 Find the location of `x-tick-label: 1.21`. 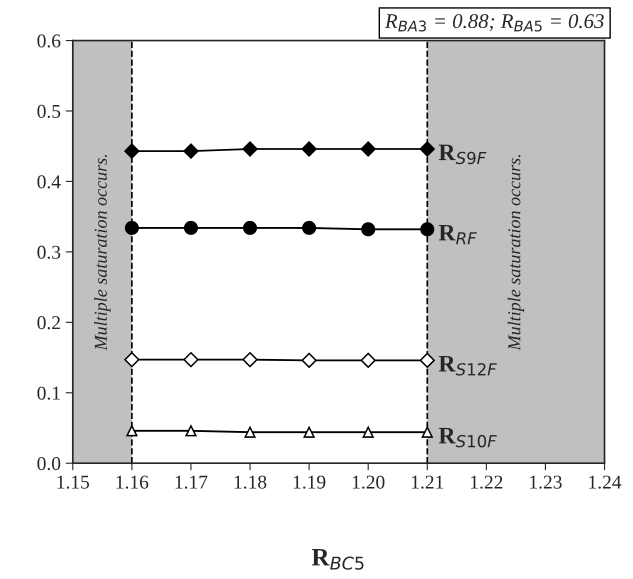

x-tick-label: 1.21 is located at coordinates (428, 482).